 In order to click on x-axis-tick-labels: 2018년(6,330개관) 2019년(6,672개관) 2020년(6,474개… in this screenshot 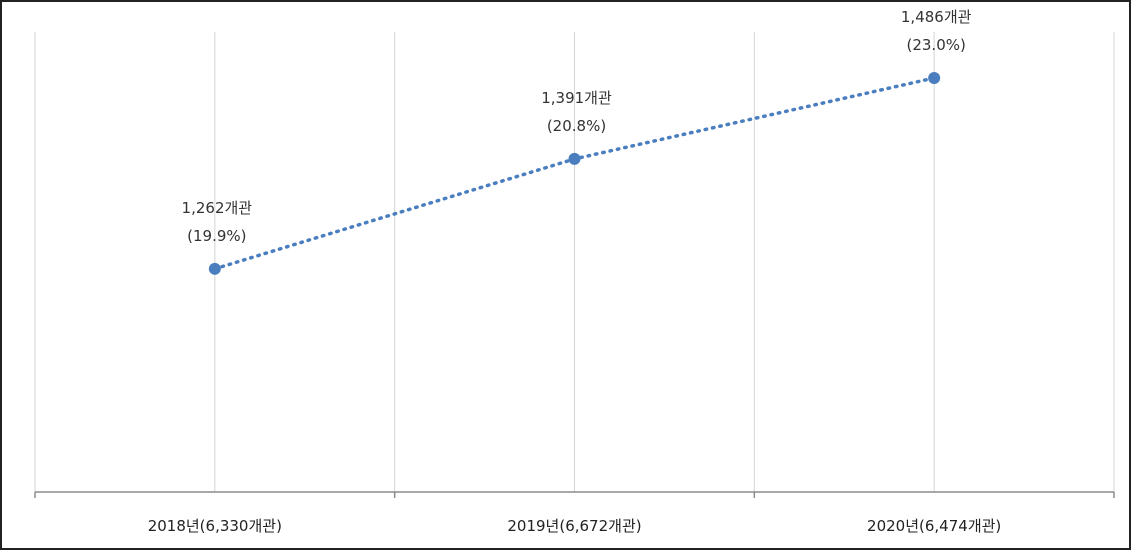, I will do `click(575, 526)`.